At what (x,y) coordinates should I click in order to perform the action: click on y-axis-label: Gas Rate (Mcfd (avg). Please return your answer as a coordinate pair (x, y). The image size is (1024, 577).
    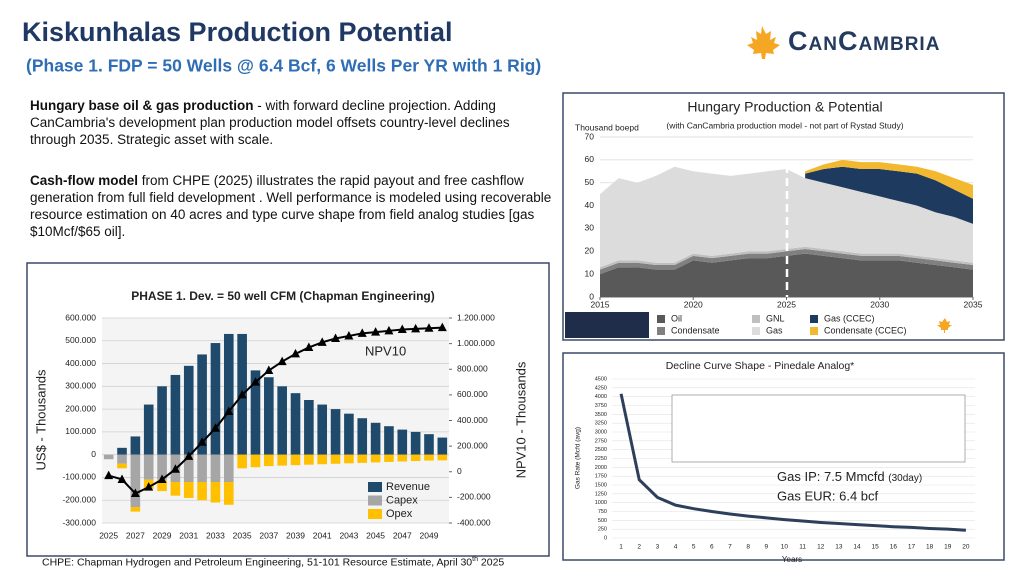
    Looking at the image, I should click on (578, 458).